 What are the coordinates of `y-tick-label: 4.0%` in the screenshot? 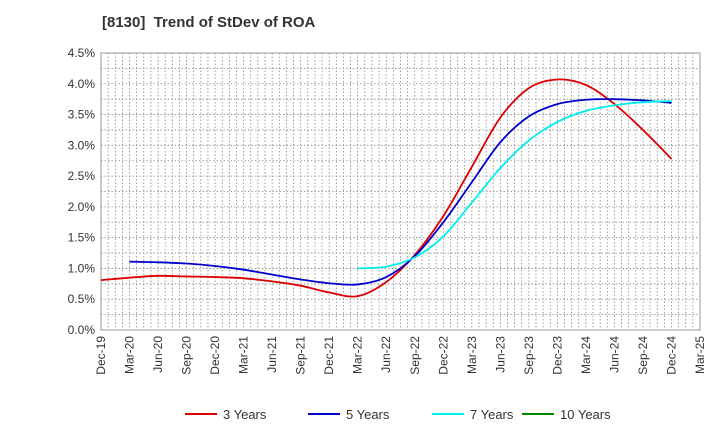 It's located at (82, 84).